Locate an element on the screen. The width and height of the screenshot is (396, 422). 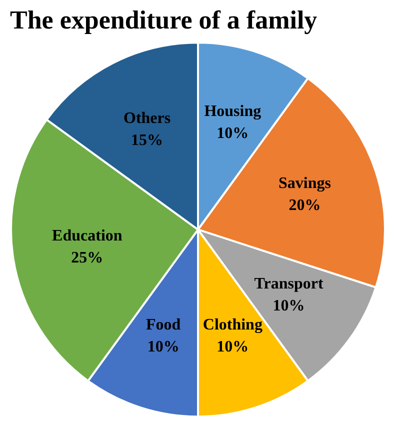
slice-label: Food is located at coordinates (163, 325).